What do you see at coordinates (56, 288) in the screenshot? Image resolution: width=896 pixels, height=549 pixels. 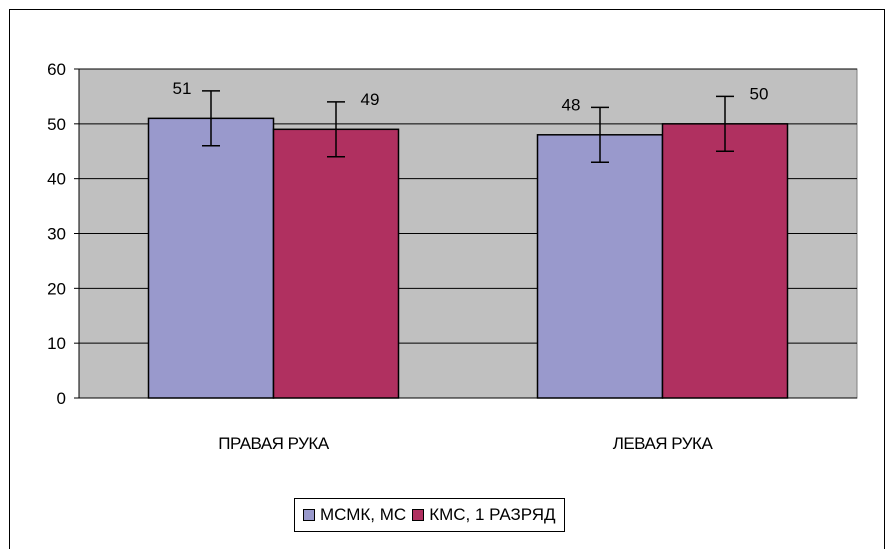 I see `y-tick-label: 20` at bounding box center [56, 288].